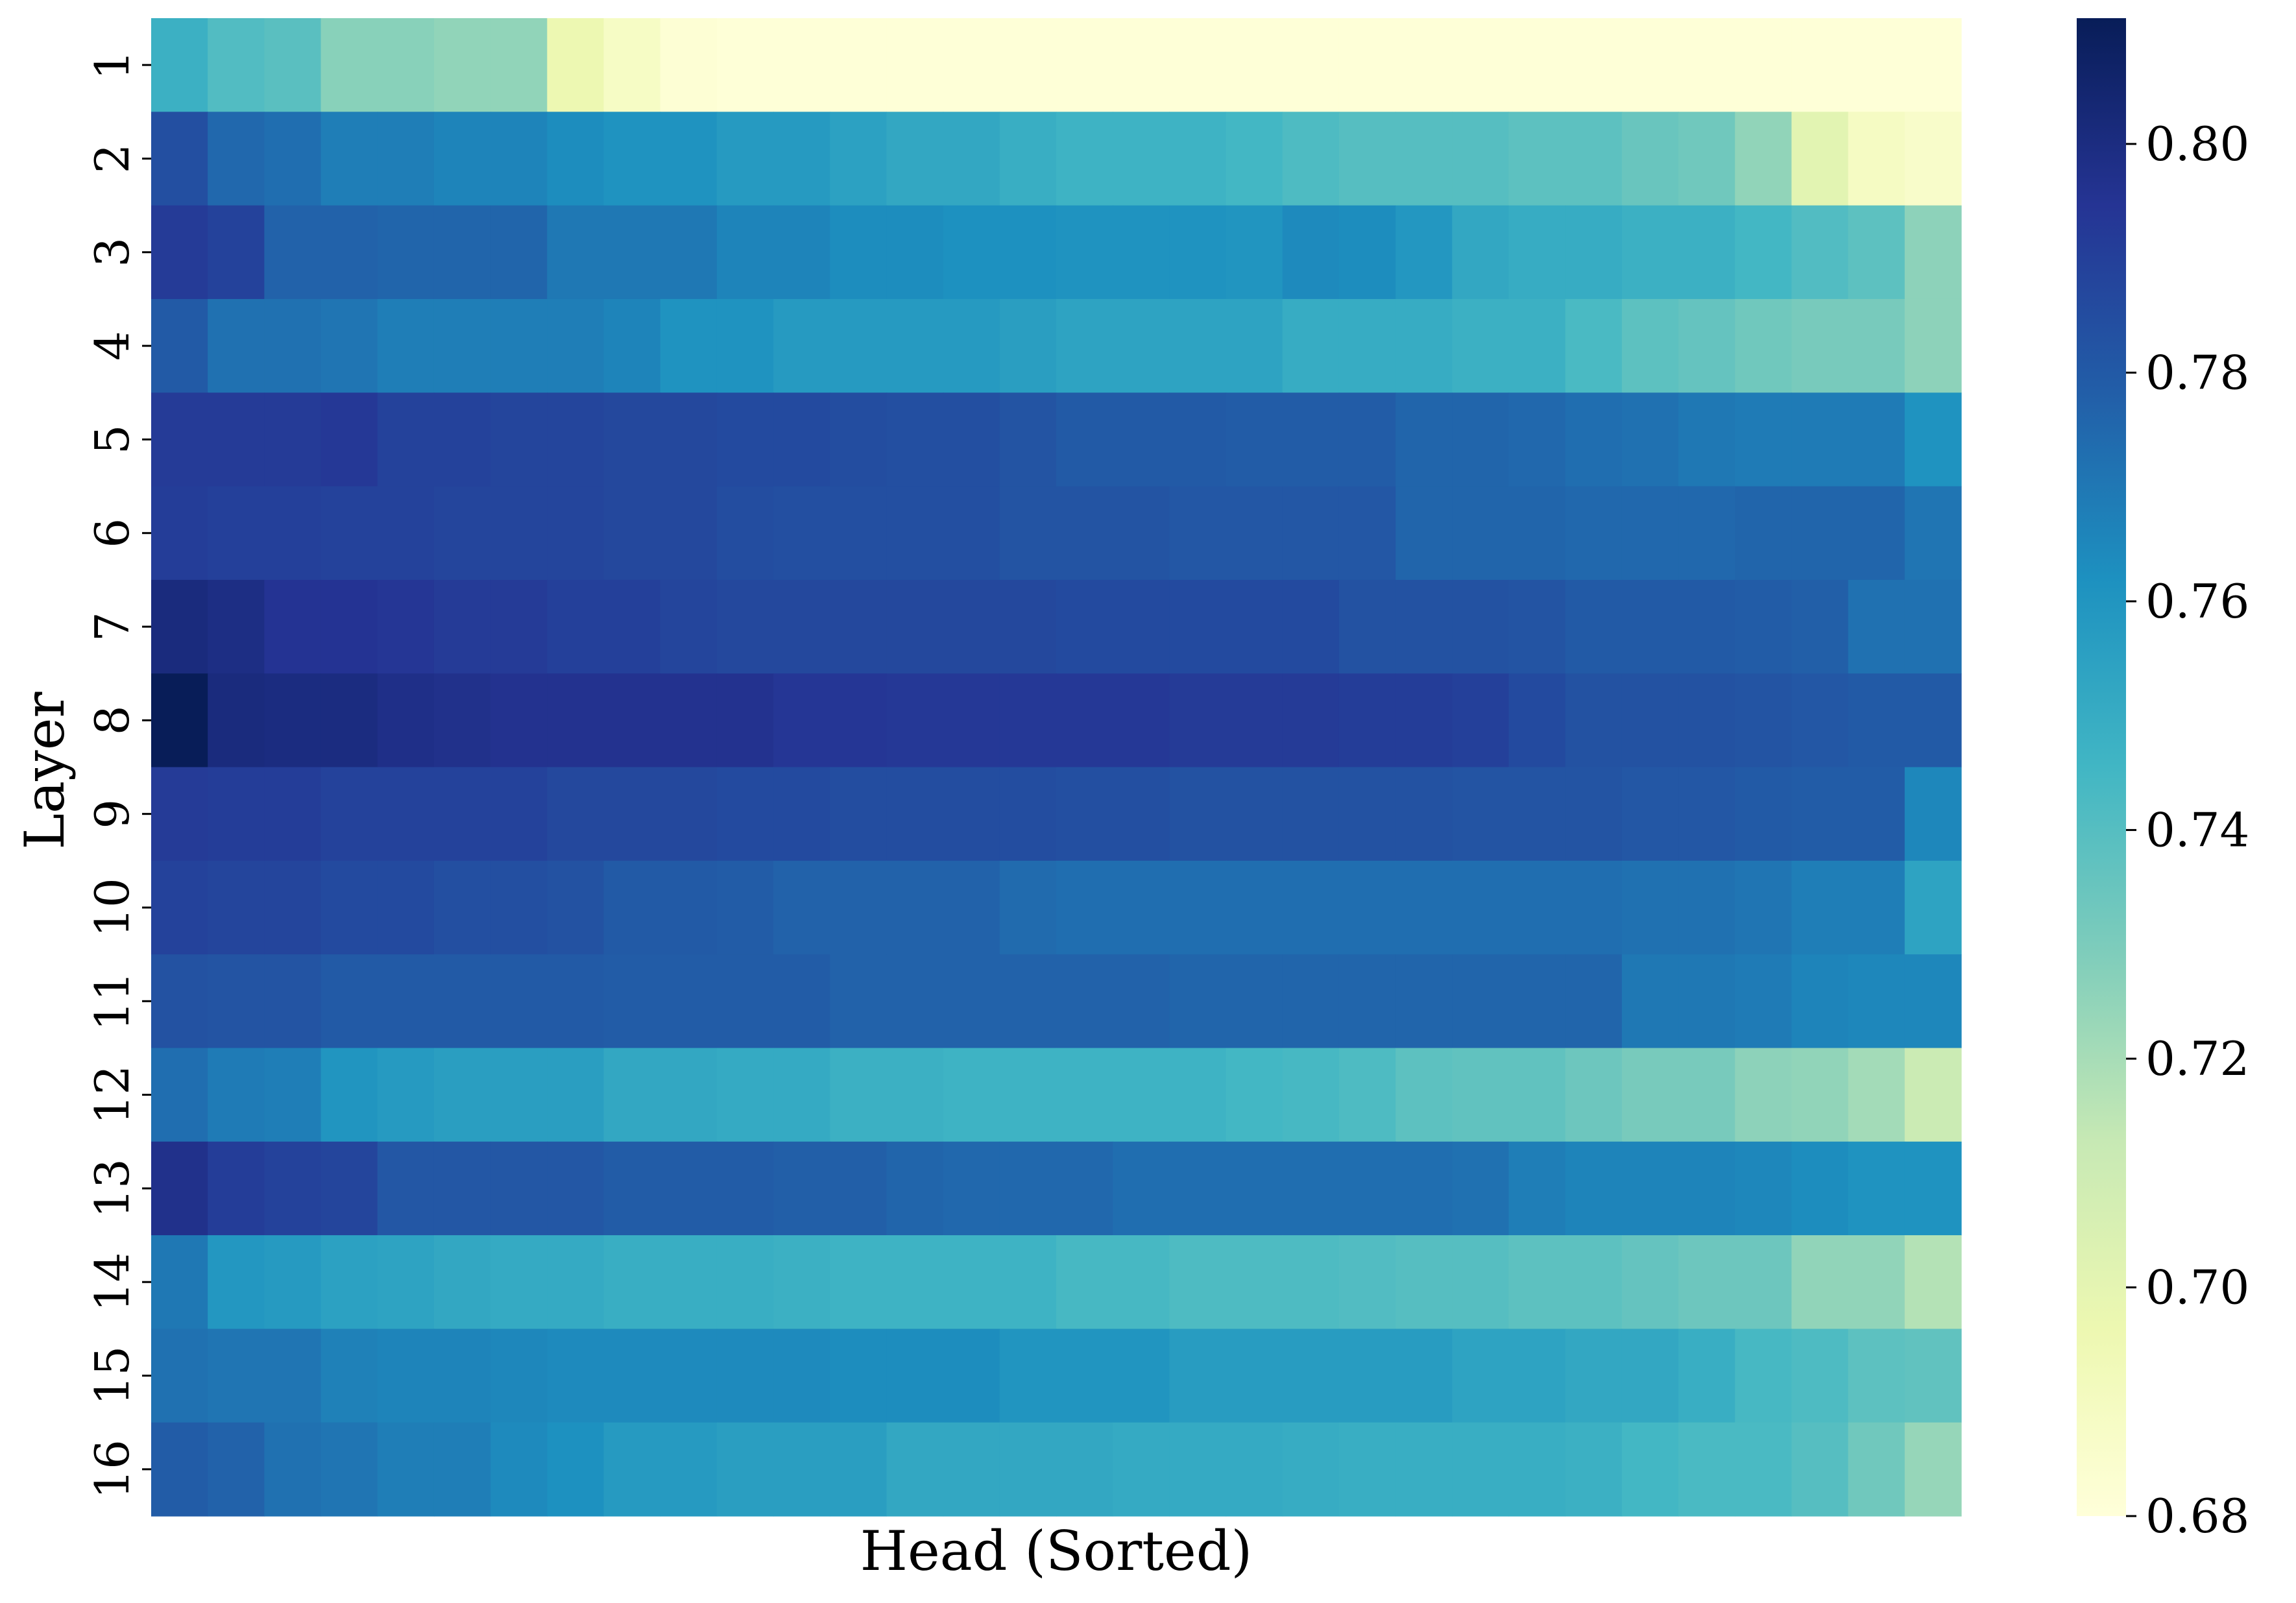 The height and width of the screenshot is (1603, 2296). What do you see at coordinates (112, 627) in the screenshot?
I see `y-tick-label: 7` at bounding box center [112, 627].